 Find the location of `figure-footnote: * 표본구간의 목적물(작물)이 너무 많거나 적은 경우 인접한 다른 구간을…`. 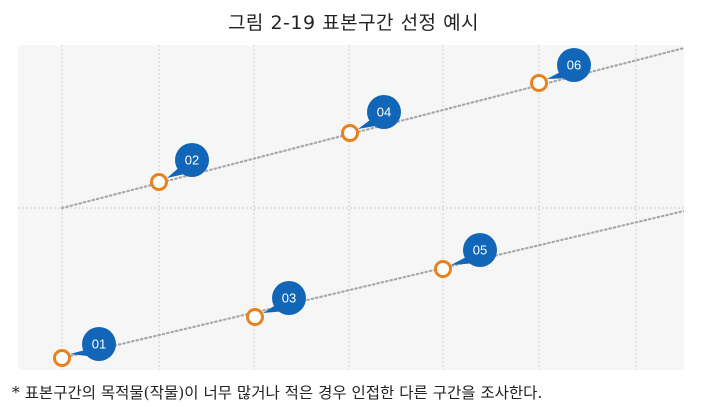

figure-footnote: * 표본구간의 목적물(작물)이 너무 많거나 적은 경우 인접한 다른 구간을… is located at coordinates (277, 393).